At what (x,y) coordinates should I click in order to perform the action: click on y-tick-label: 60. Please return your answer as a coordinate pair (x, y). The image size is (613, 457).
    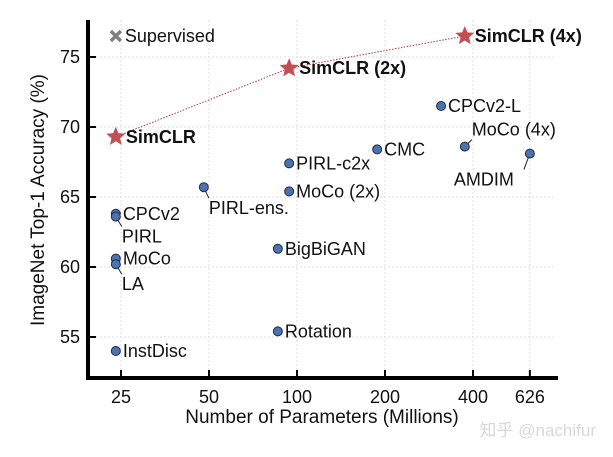
    Looking at the image, I should click on (70, 267).